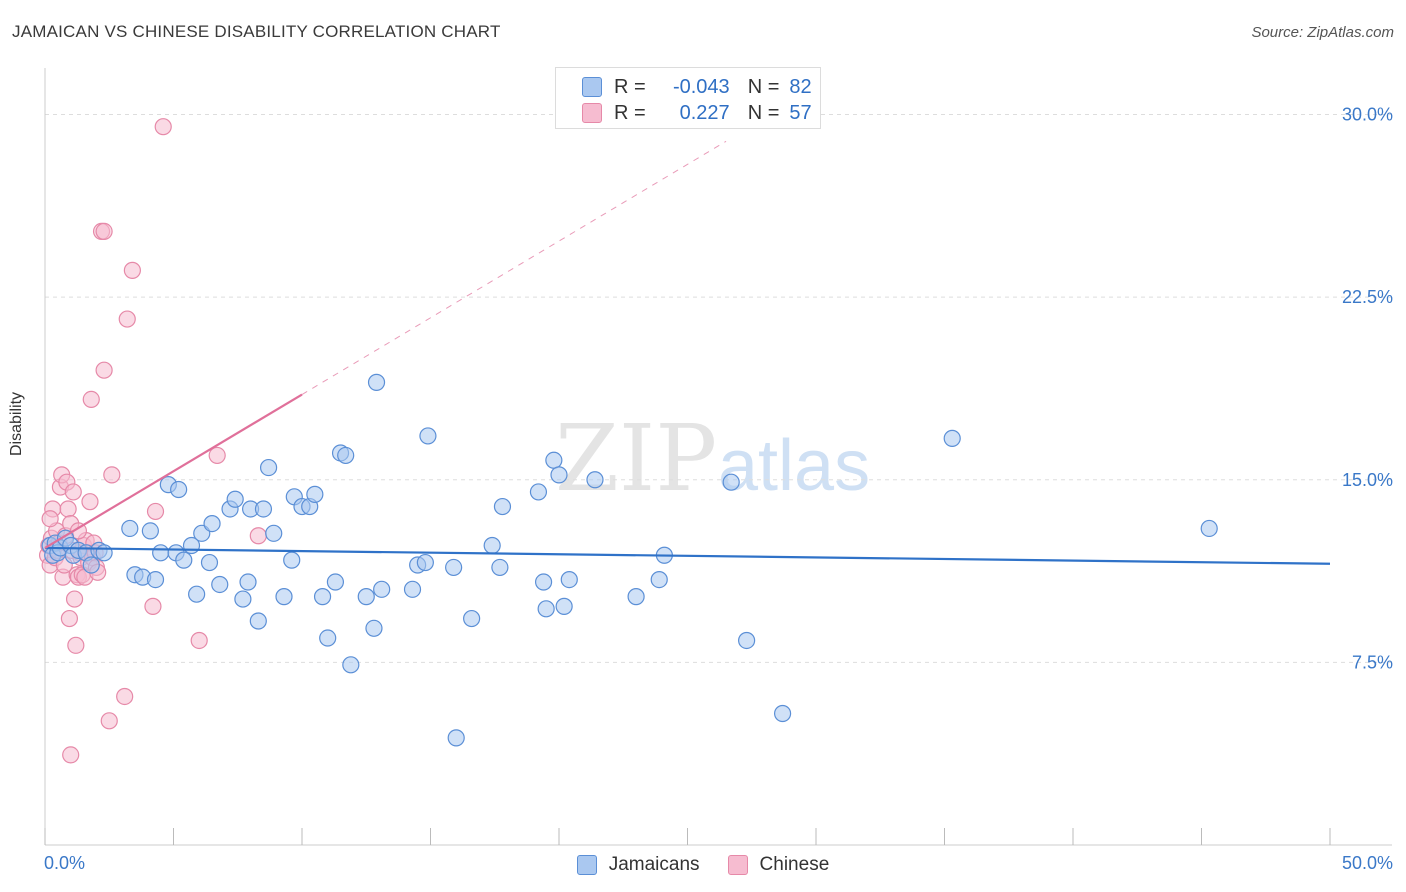  I want to click on legend-r-label: R =, so click(630, 112).